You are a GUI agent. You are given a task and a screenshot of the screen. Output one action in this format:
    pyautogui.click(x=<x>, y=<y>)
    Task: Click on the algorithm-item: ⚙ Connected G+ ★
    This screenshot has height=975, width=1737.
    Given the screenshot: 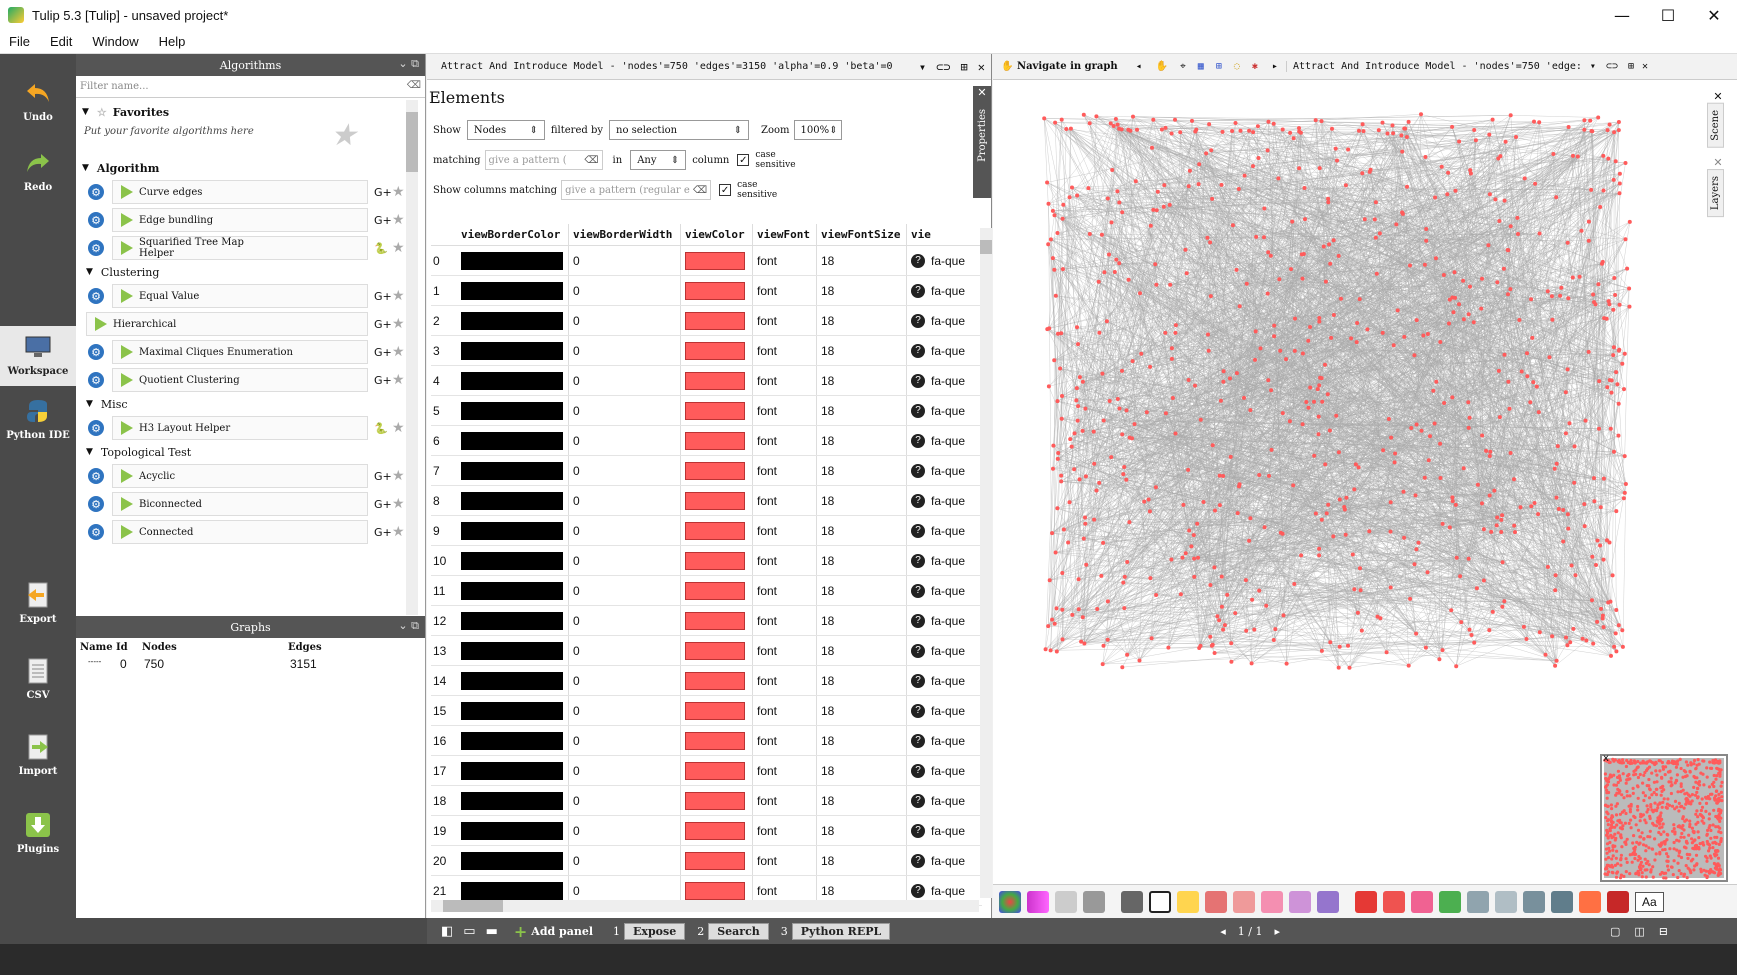 What is the action you would take?
    pyautogui.click(x=250, y=532)
    